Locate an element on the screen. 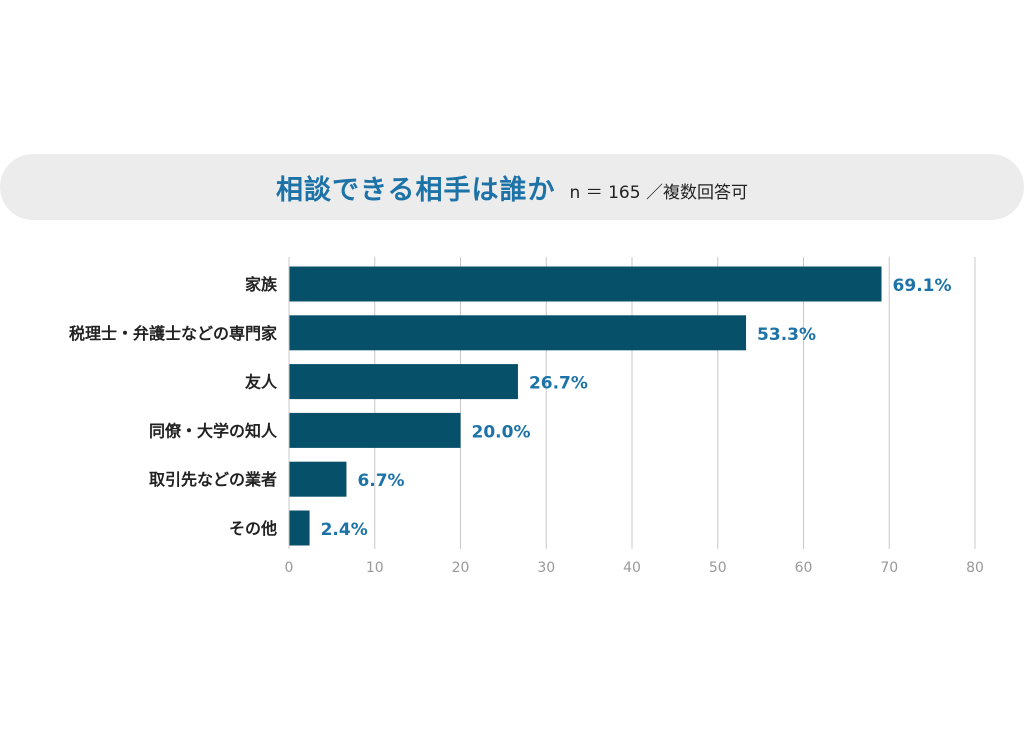 This screenshot has height=737, width=1024. x-tick-label: 0 is located at coordinates (289, 568).